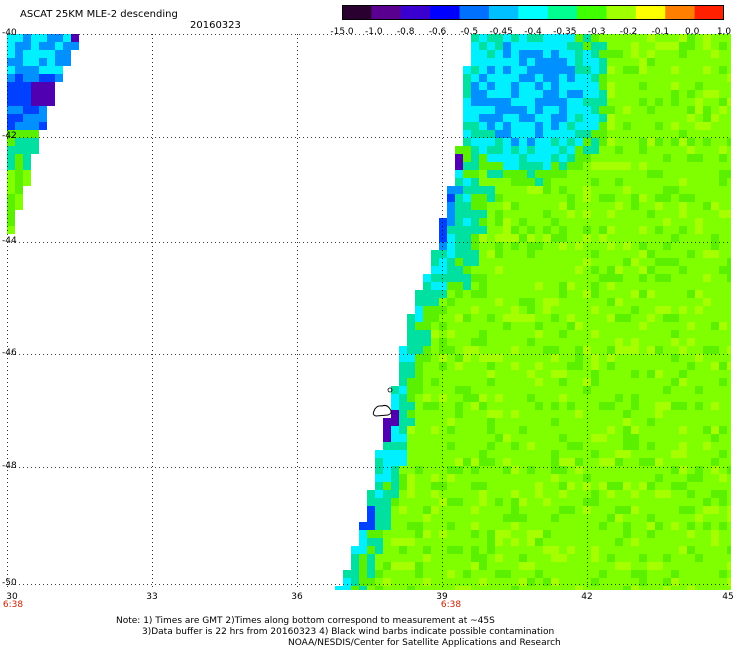 This screenshot has width=740, height=650. What do you see at coordinates (297, 597) in the screenshot?
I see `longitude-label: 36` at bounding box center [297, 597].